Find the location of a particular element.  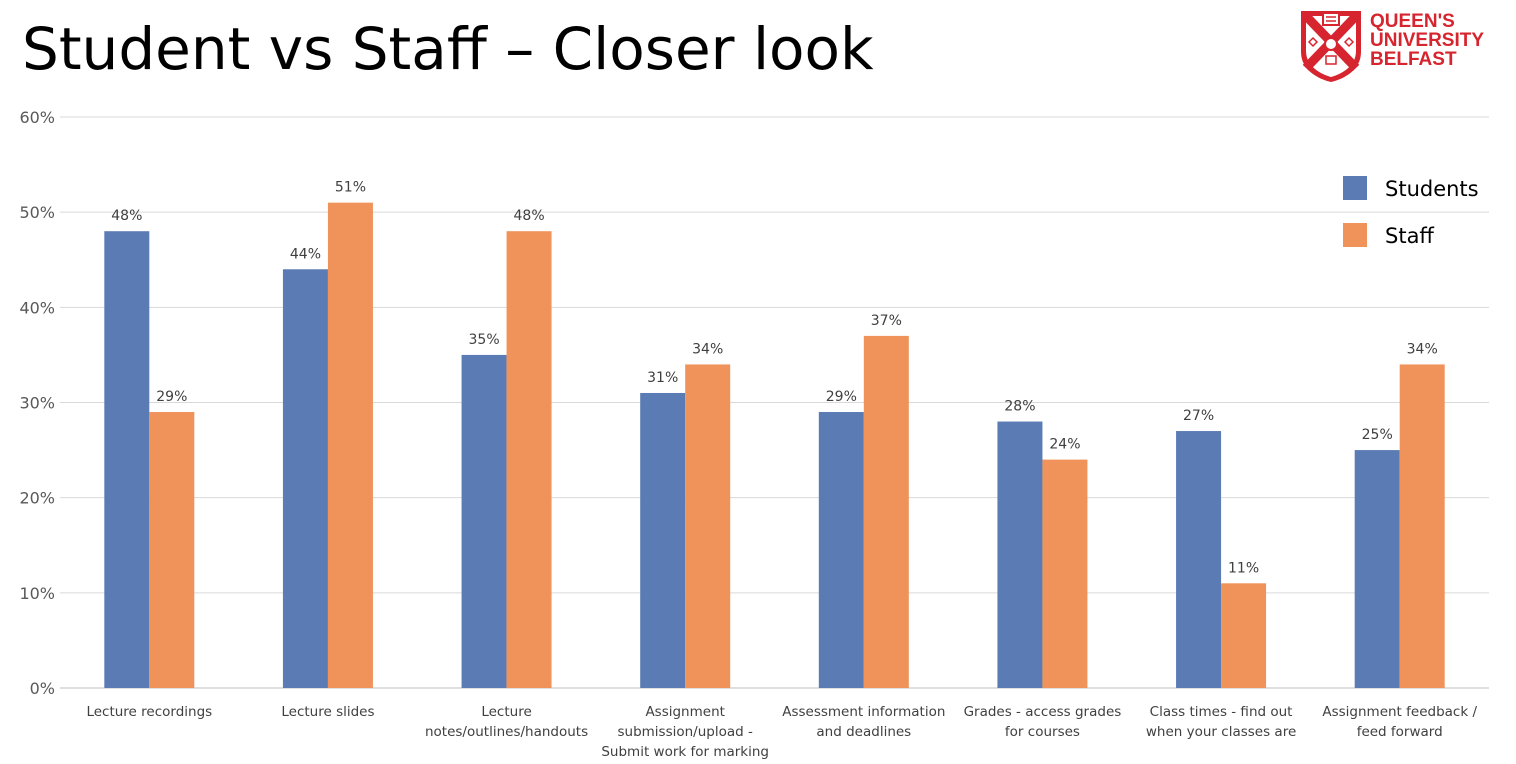

queens-university-belfast-logo: QUEEN'S UNIVERSITY BELFAST is located at coordinates (1398, 46).